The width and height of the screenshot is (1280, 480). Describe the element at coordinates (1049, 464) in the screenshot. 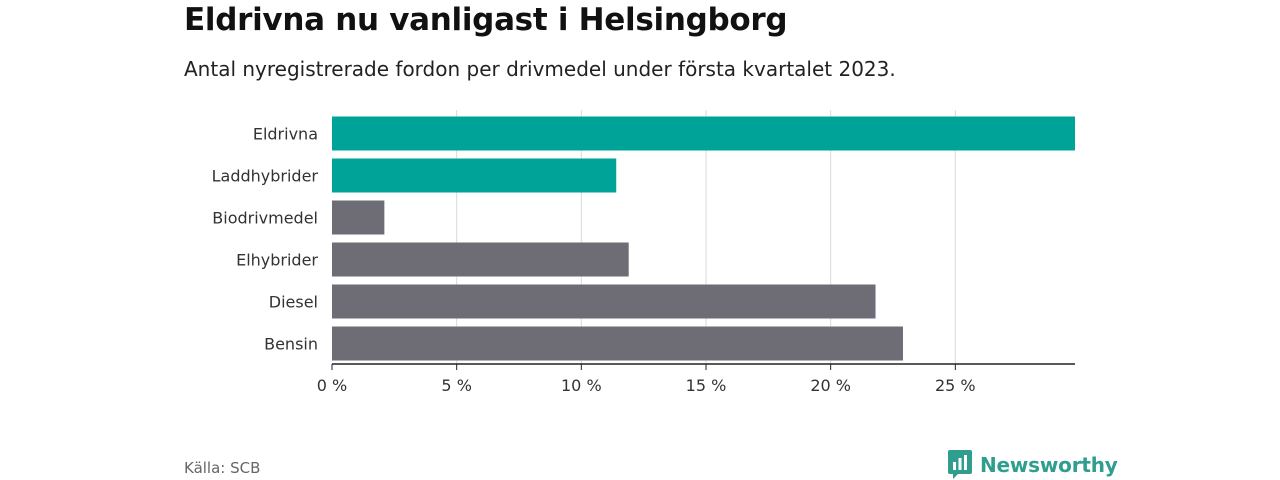

I see `brand-name: Newsworthy` at that location.